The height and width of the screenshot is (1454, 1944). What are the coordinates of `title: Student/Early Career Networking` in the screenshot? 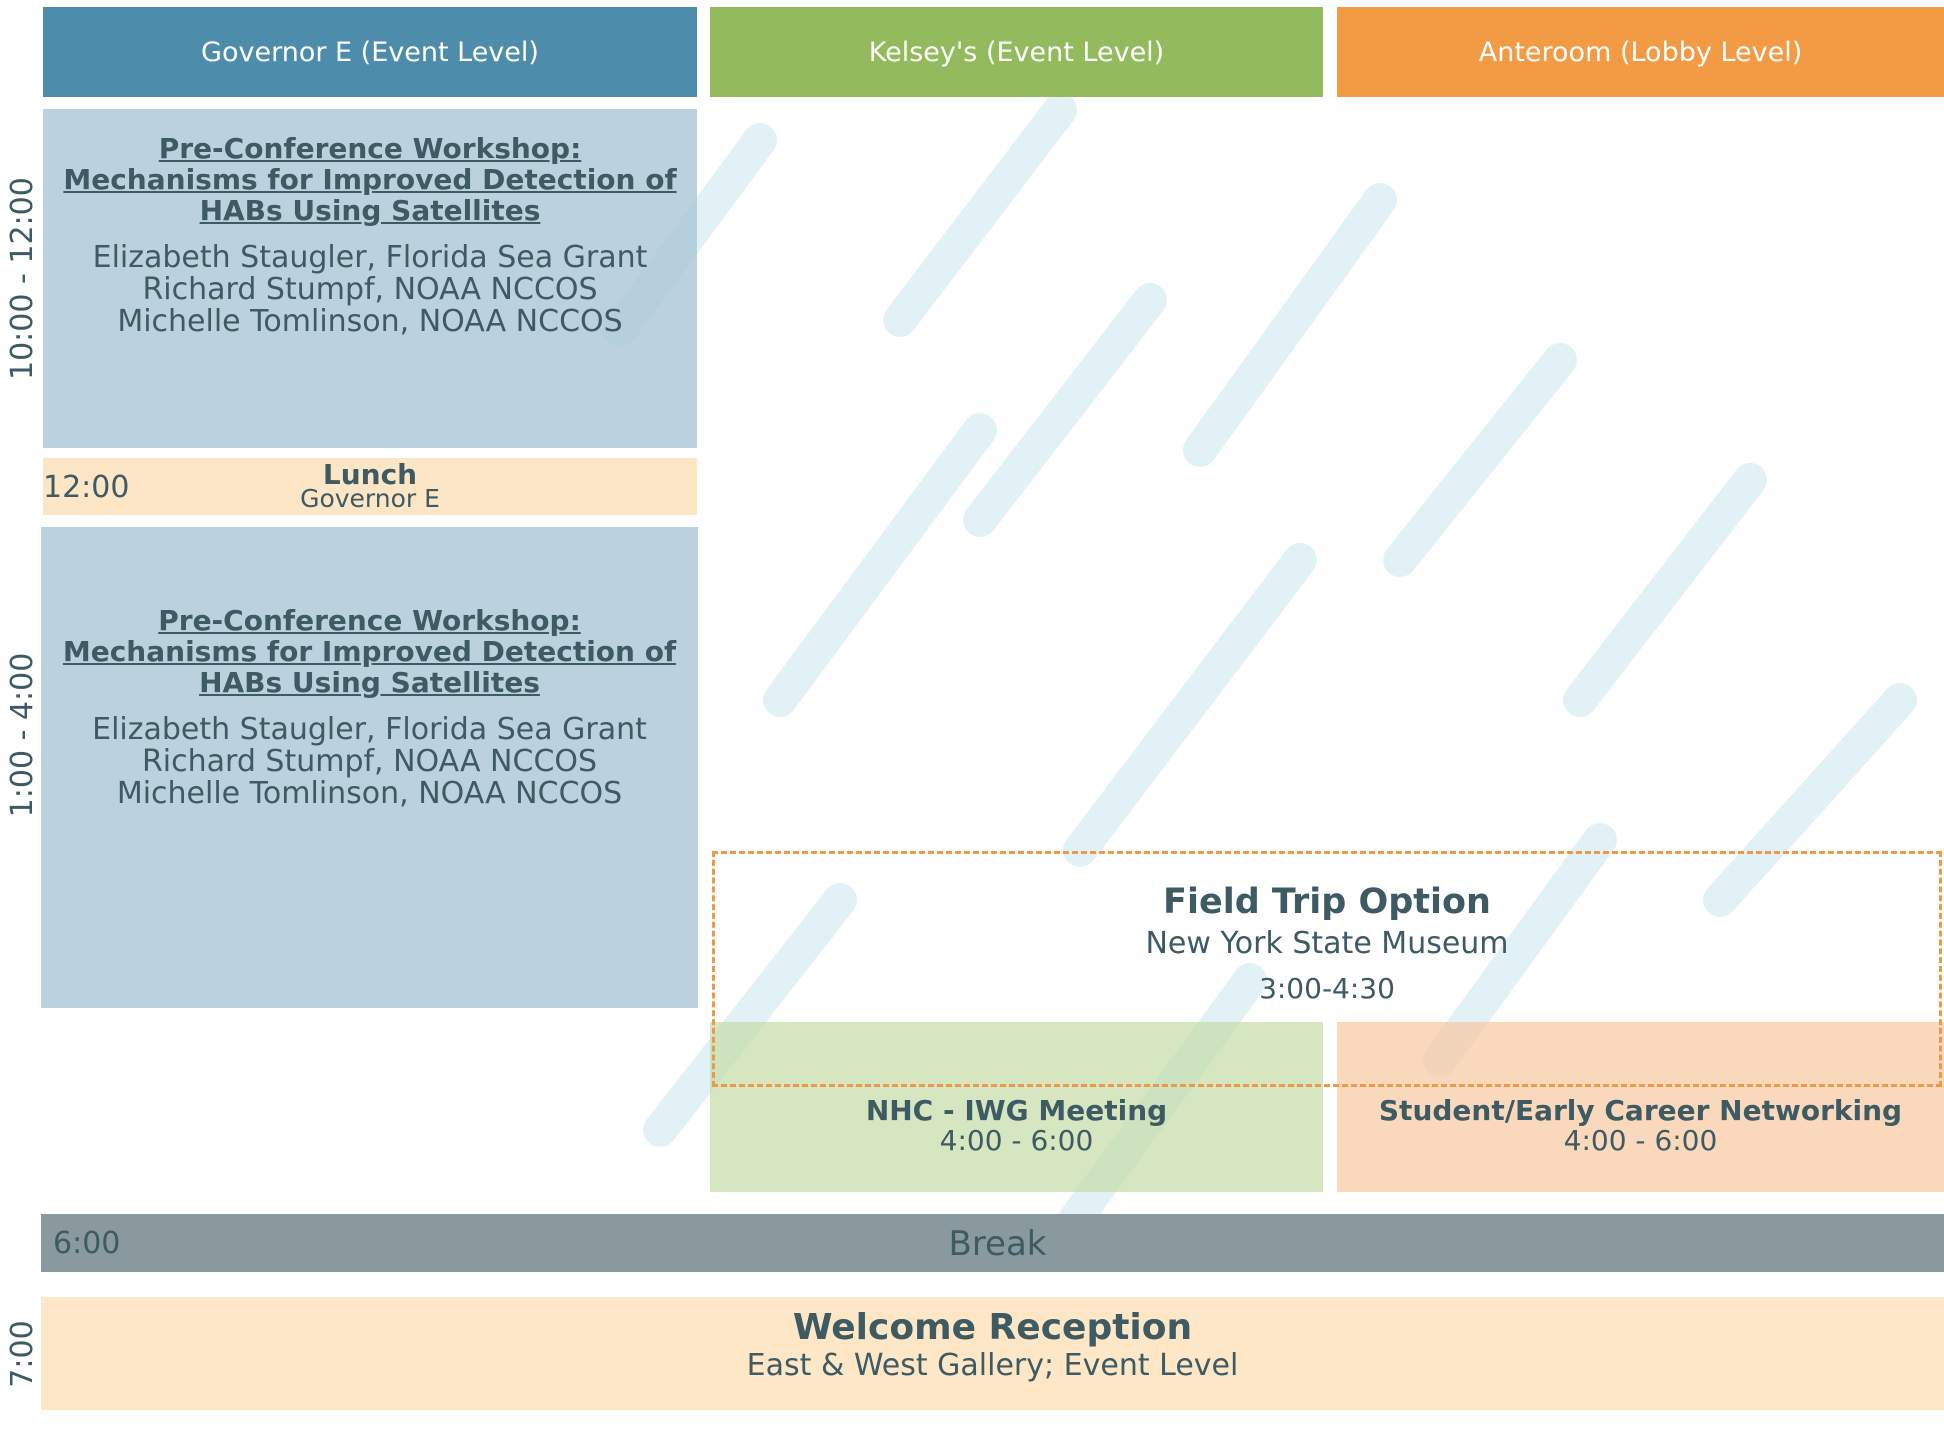 It's located at (1640, 1110).